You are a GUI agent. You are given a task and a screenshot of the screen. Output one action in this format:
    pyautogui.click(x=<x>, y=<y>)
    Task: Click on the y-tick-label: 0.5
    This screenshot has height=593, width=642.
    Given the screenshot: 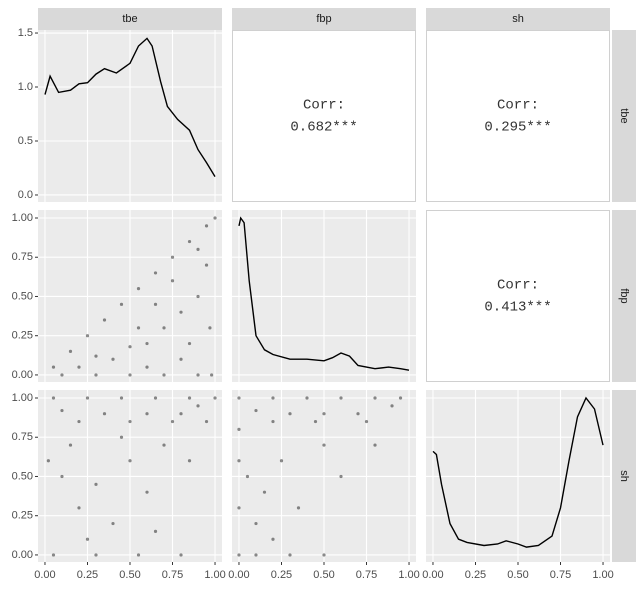 What is the action you would take?
    pyautogui.click(x=25, y=141)
    